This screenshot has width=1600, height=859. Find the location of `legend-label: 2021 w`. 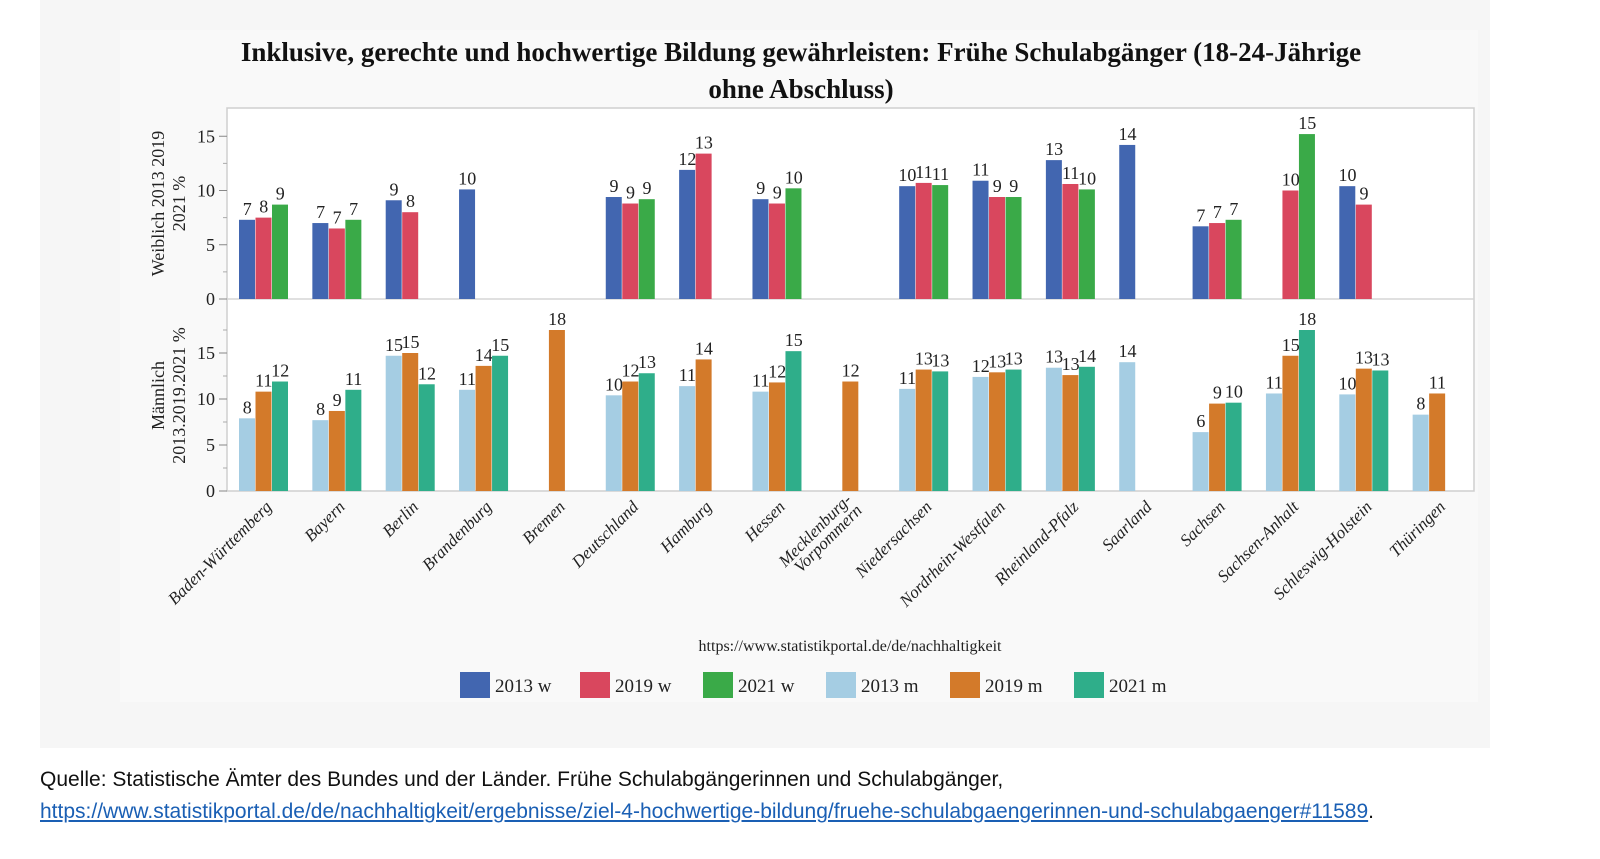

legend-label: 2021 w is located at coordinates (766, 686).